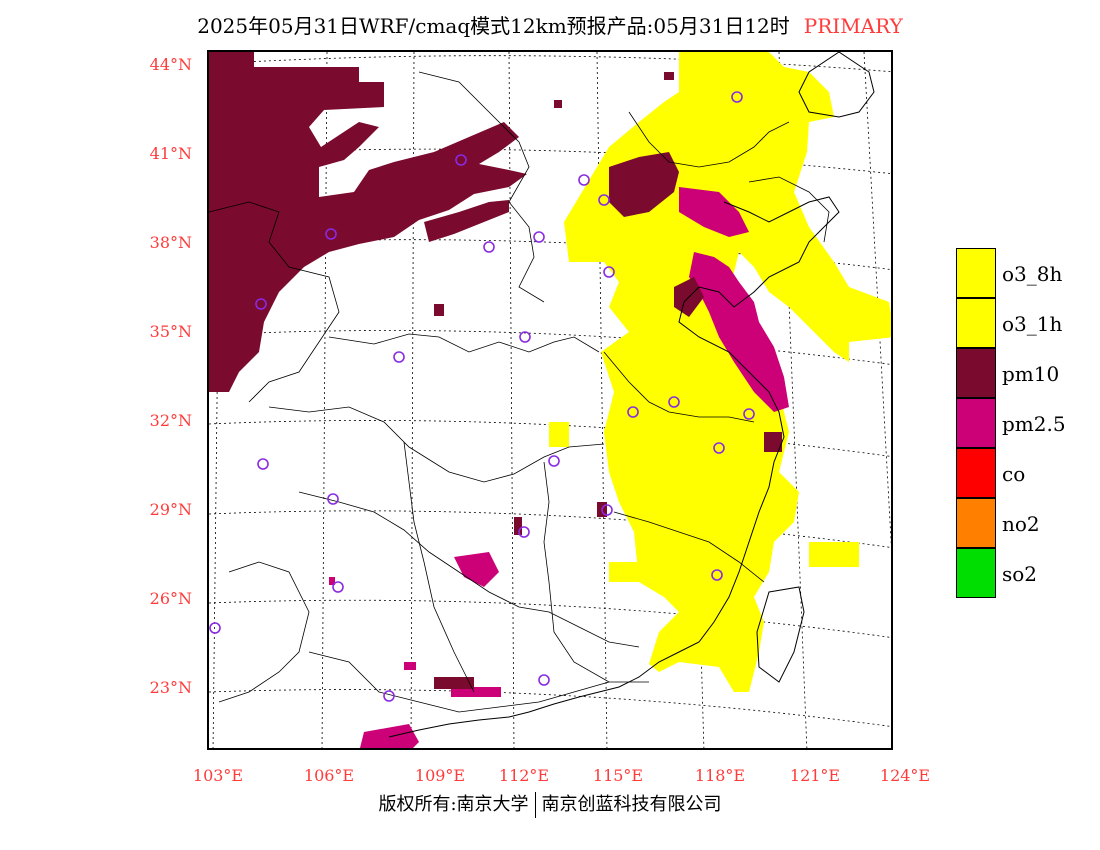  What do you see at coordinates (976, 573) in the screenshot?
I see `legend-swatch-so2` at bounding box center [976, 573].